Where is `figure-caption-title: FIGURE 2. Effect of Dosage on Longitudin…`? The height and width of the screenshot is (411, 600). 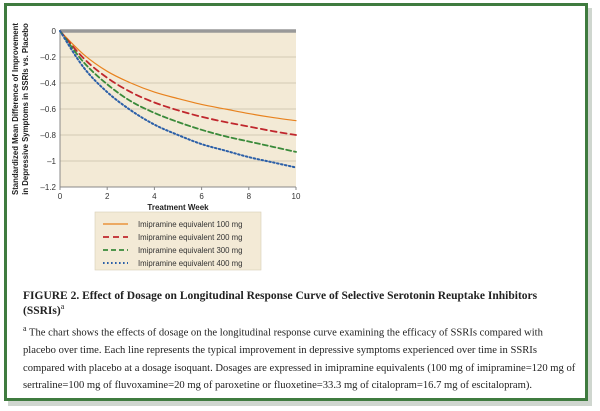
figure-caption-title: FIGURE 2. Effect of Dosage on Longitudin… is located at coordinates (300, 303).